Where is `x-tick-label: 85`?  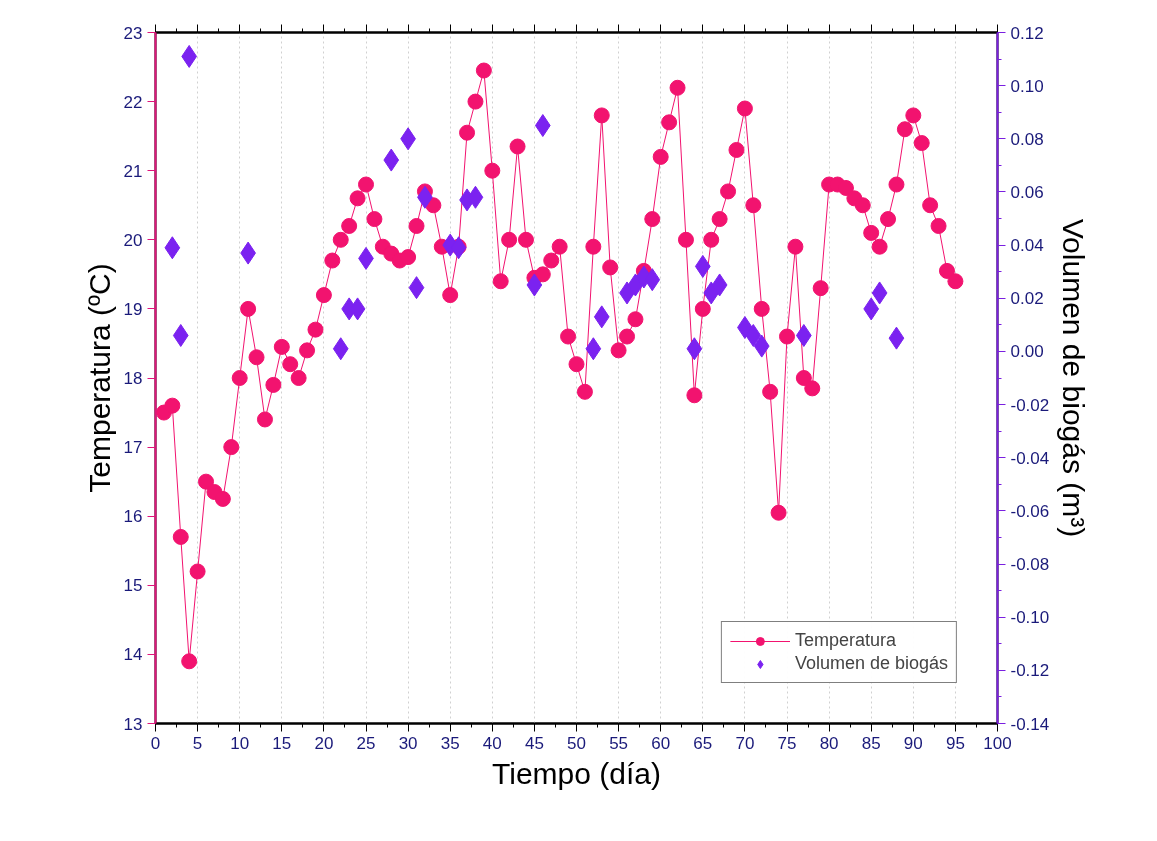
x-tick-label: 85 is located at coordinates (871, 743).